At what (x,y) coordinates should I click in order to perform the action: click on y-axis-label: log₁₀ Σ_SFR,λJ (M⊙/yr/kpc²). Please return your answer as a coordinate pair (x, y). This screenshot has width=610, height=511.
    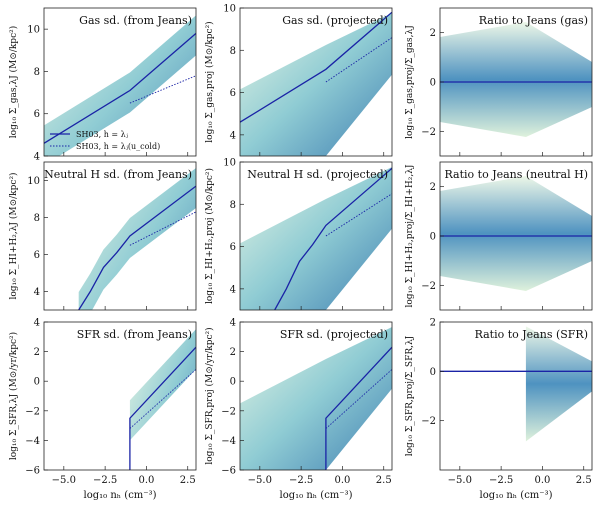
    Looking at the image, I should click on (13, 396).